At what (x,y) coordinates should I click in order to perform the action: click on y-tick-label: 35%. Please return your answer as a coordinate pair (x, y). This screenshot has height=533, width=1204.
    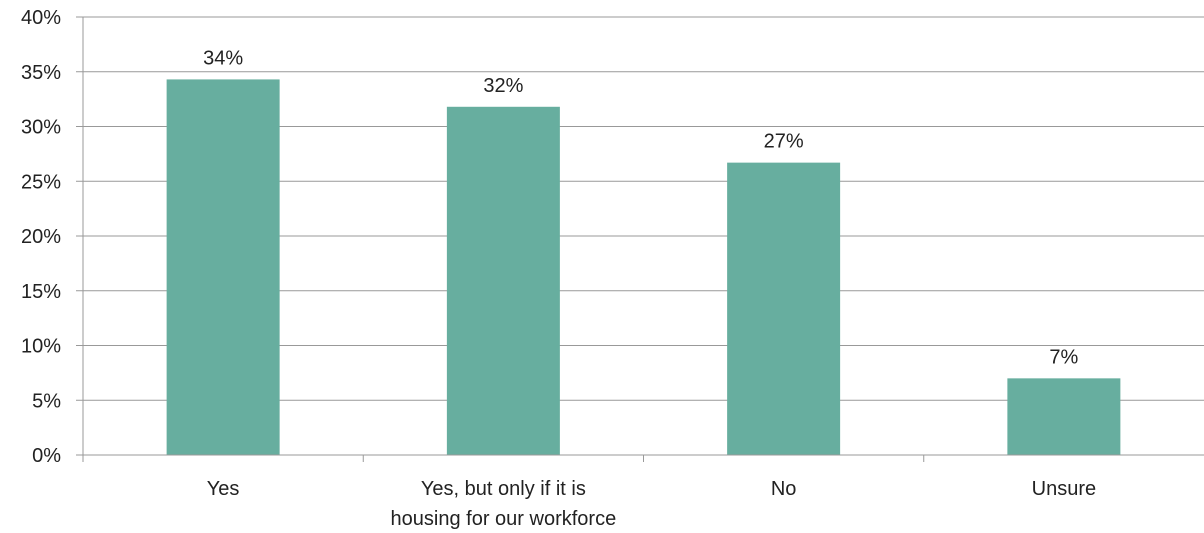
    Looking at the image, I should click on (41, 73).